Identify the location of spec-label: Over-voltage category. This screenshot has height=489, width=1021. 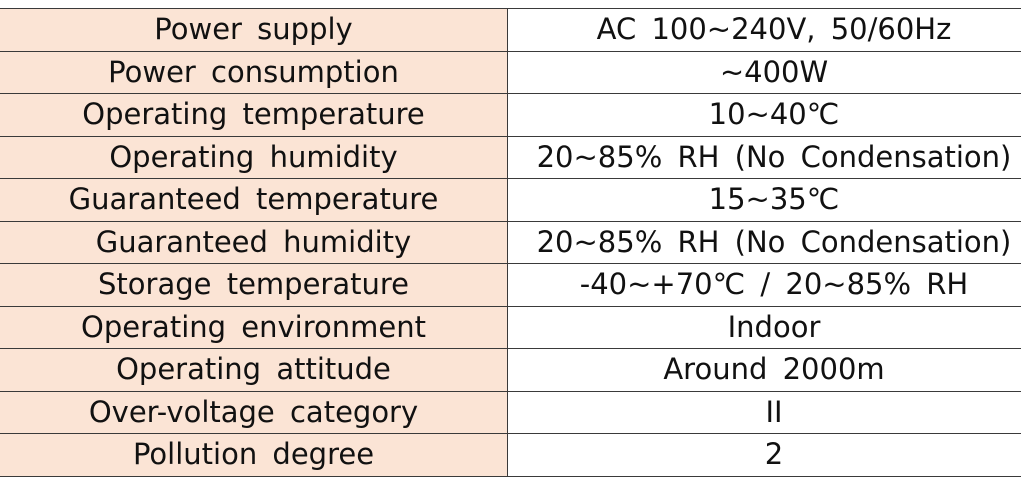
(254, 412).